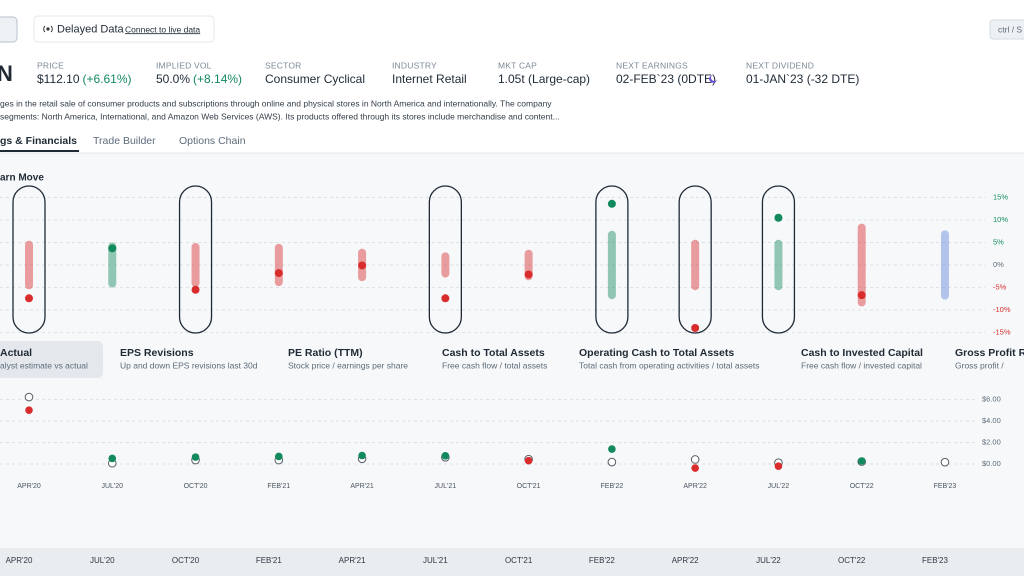 Image resolution: width=1024 pixels, height=576 pixels. I want to click on x-tick-label: OCT'21, so click(529, 486).